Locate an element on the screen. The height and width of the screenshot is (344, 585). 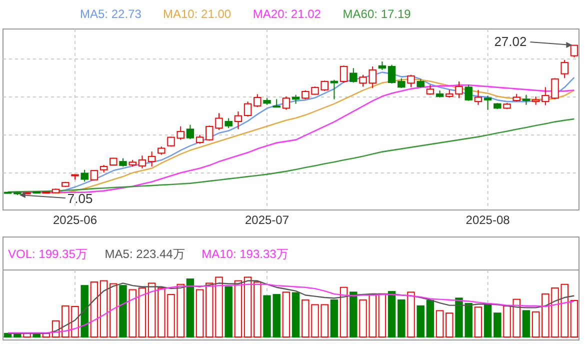
text: MA5: 223.44万 is located at coordinates (144, 254).